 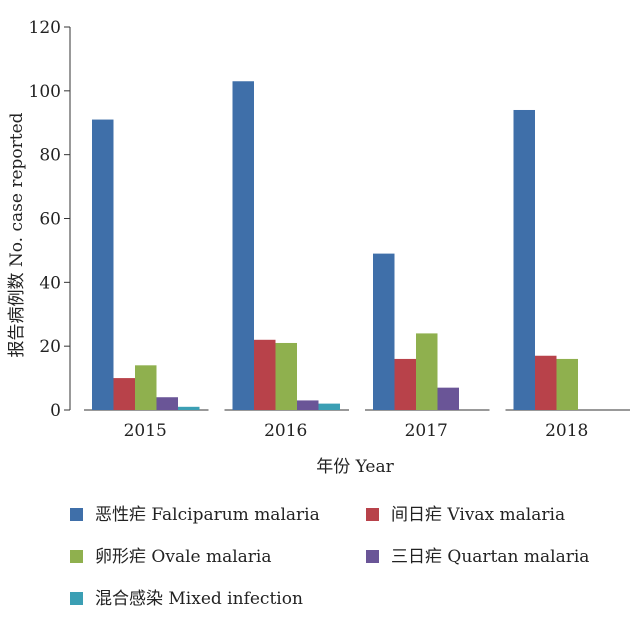 I want to click on y-tick-label: 0, so click(x=55, y=411).